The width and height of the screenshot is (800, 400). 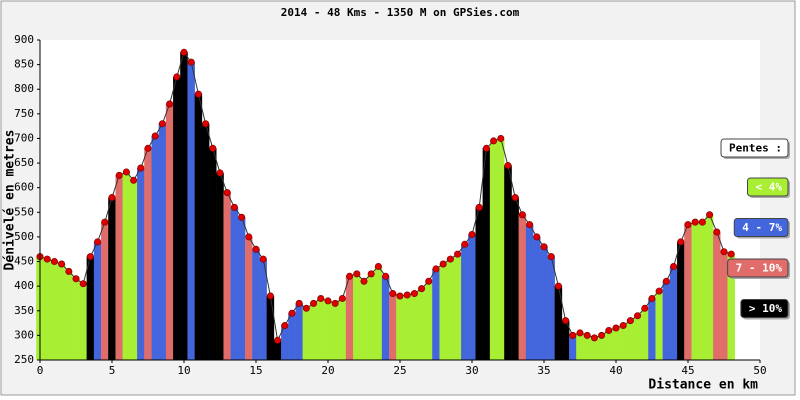 I want to click on y-tick-label: 750, so click(x=24, y=113).